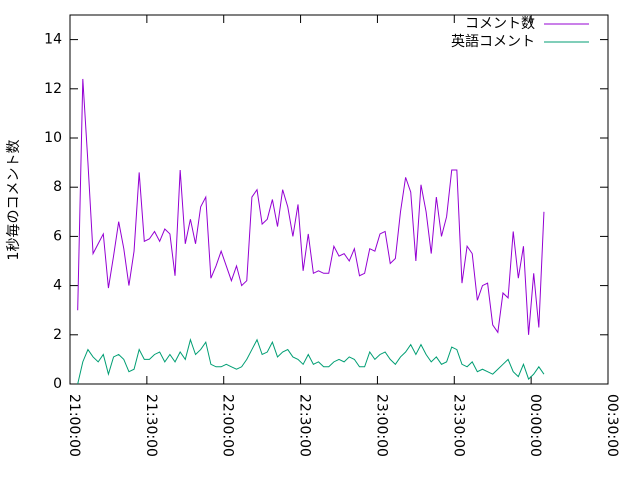  What do you see at coordinates (151, 425) in the screenshot?
I see `x-tick-label: 21:30:00` at bounding box center [151, 425].